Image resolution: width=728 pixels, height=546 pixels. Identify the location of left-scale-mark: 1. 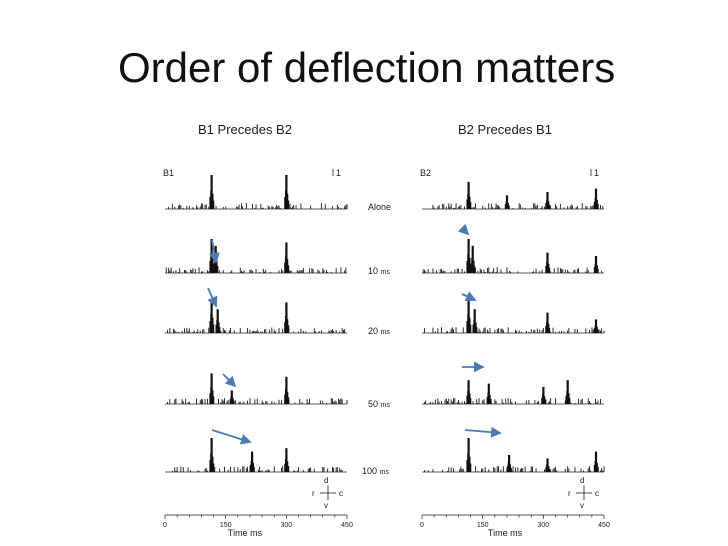
(336, 173).